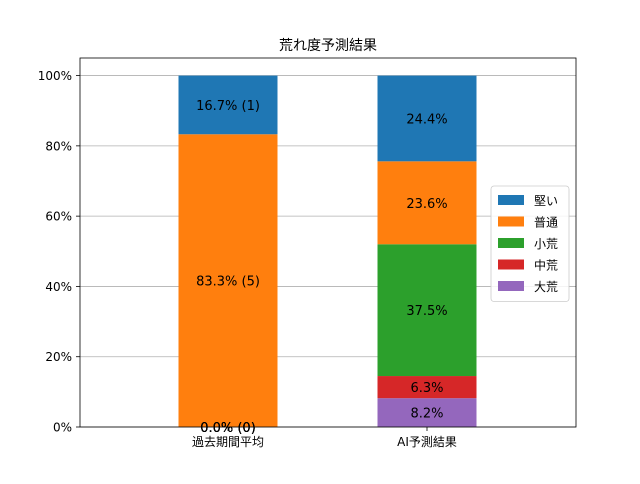  What do you see at coordinates (58, 287) in the screenshot?
I see `y-tick-label: 40%` at bounding box center [58, 287].